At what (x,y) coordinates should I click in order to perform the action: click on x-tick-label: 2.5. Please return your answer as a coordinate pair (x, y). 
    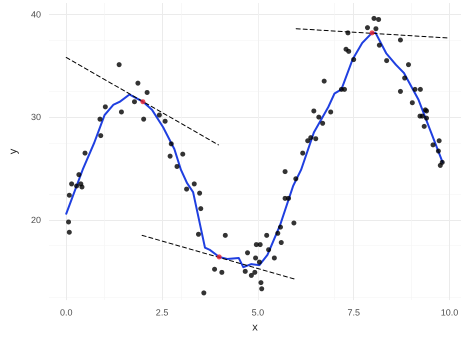
    Looking at the image, I should click on (162, 313).